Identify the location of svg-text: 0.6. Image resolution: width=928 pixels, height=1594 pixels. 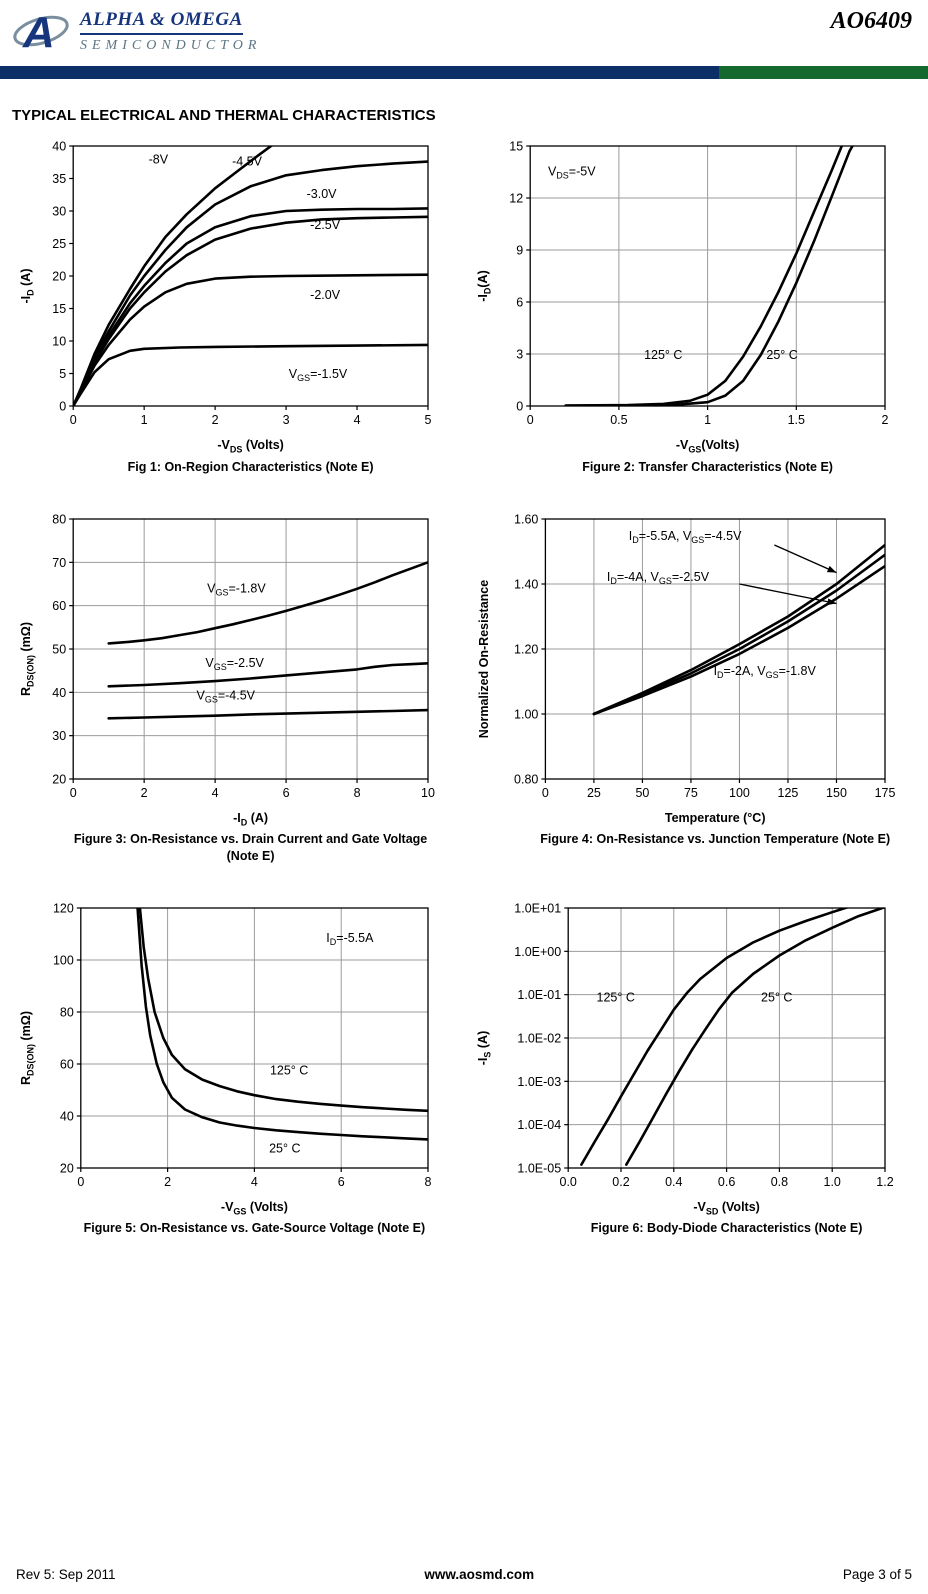
(726, 1182).